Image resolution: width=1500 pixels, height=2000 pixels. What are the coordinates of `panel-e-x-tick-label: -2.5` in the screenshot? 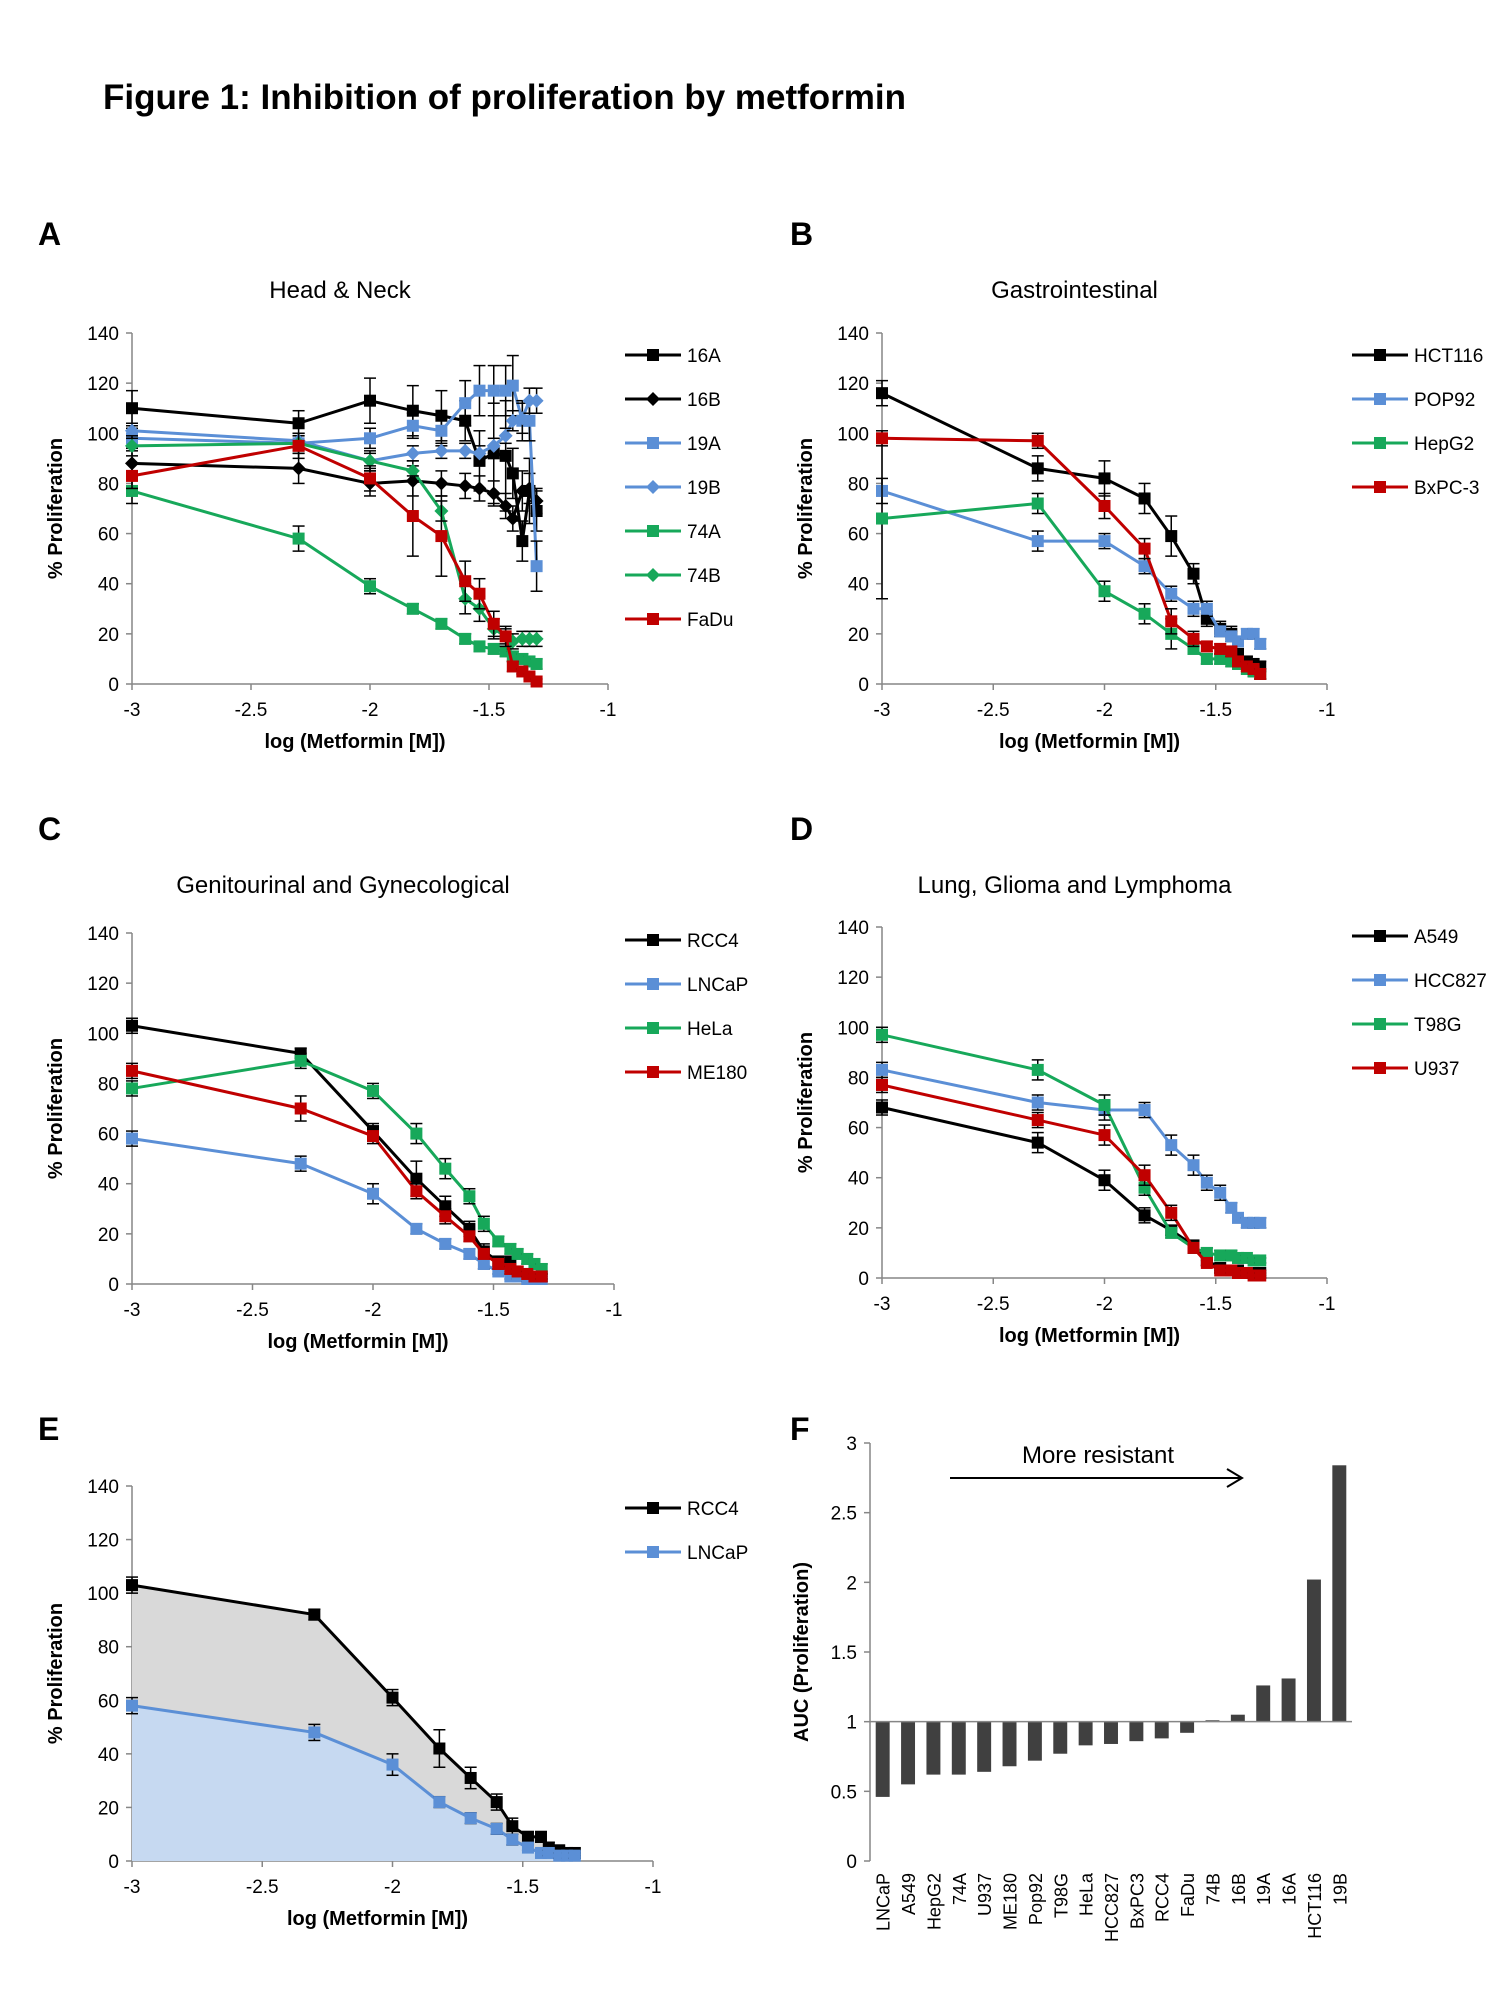 It's located at (262, 1887).